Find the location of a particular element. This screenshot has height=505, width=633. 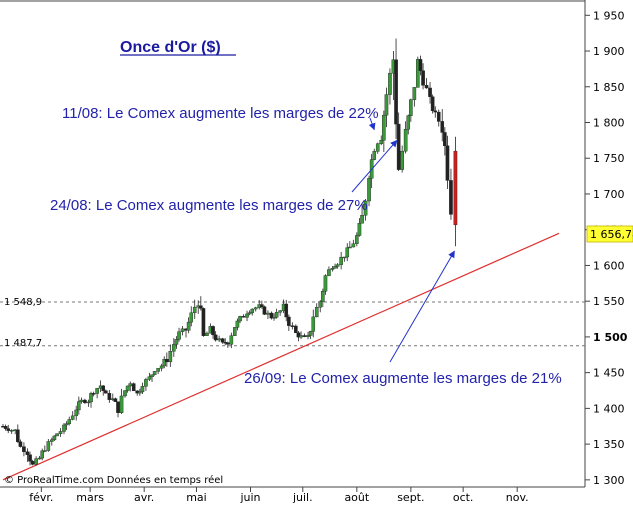

y-tick-label: 1 750 is located at coordinates (609, 158).